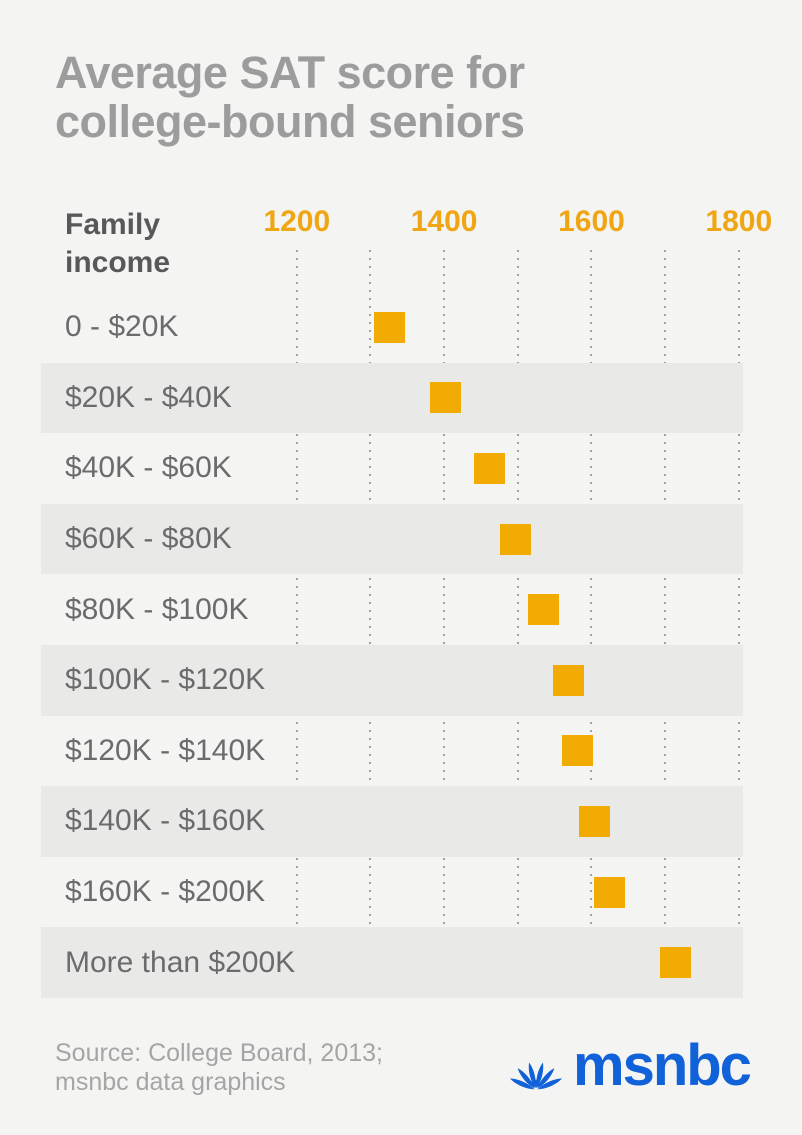 The height and width of the screenshot is (1135, 802). Describe the element at coordinates (165, 821) in the screenshot. I see `income-label: $140K - $160K` at that location.